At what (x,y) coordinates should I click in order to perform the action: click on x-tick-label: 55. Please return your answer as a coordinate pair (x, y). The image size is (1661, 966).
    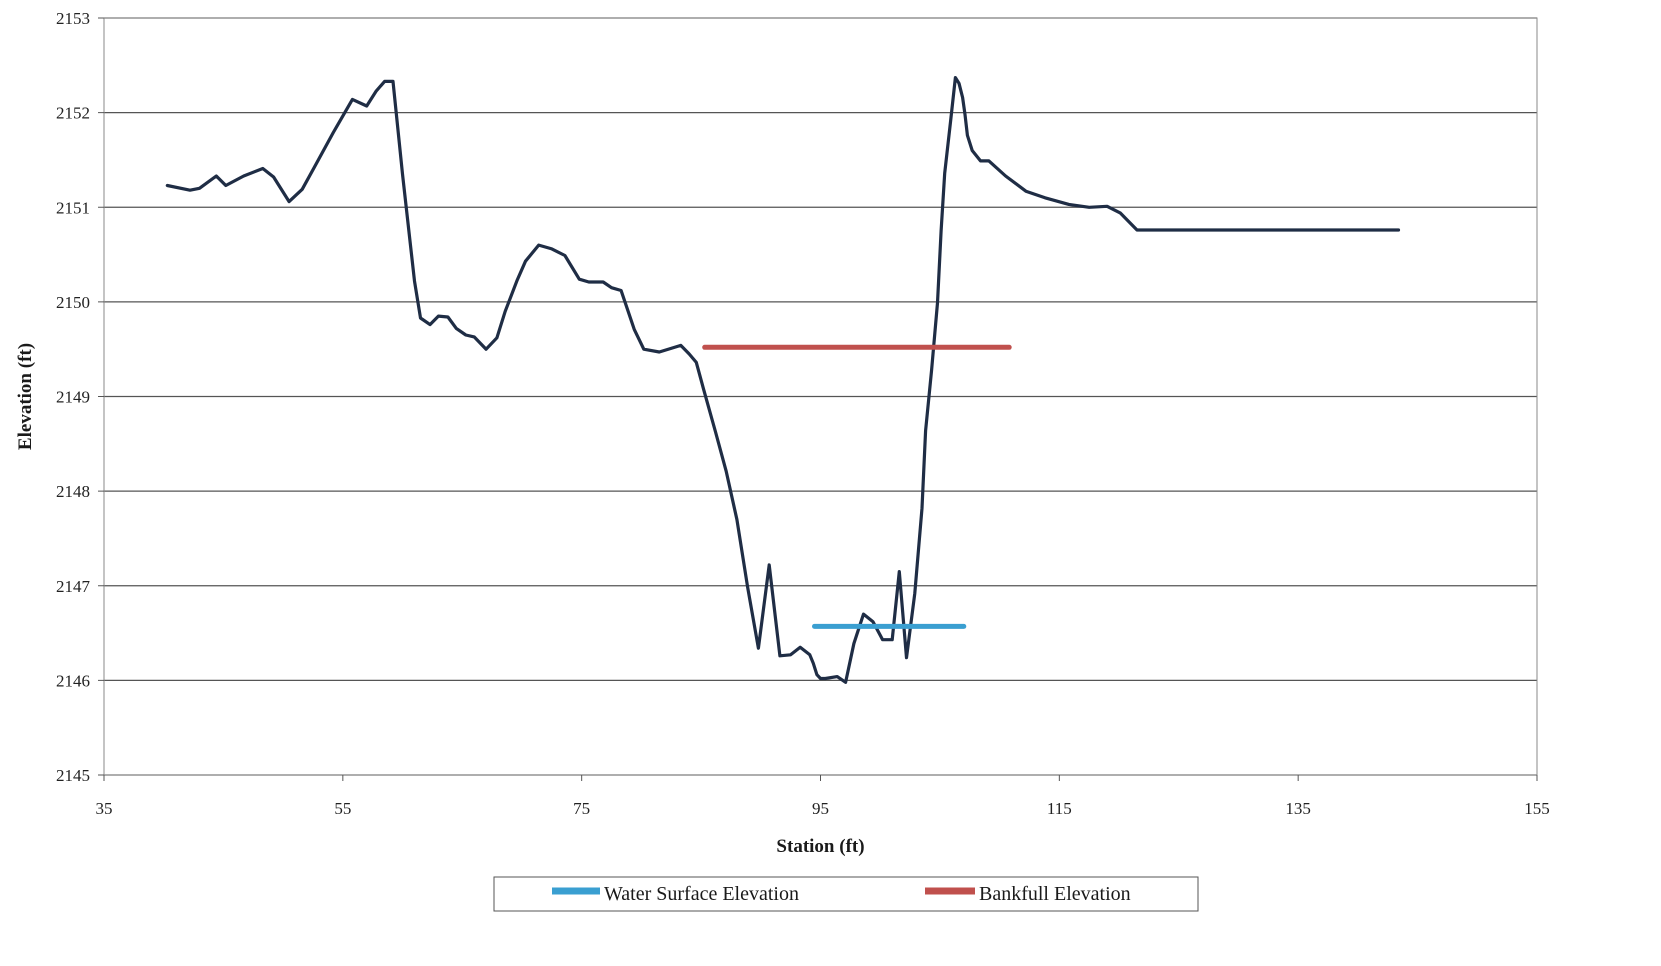
    Looking at the image, I should click on (342, 808).